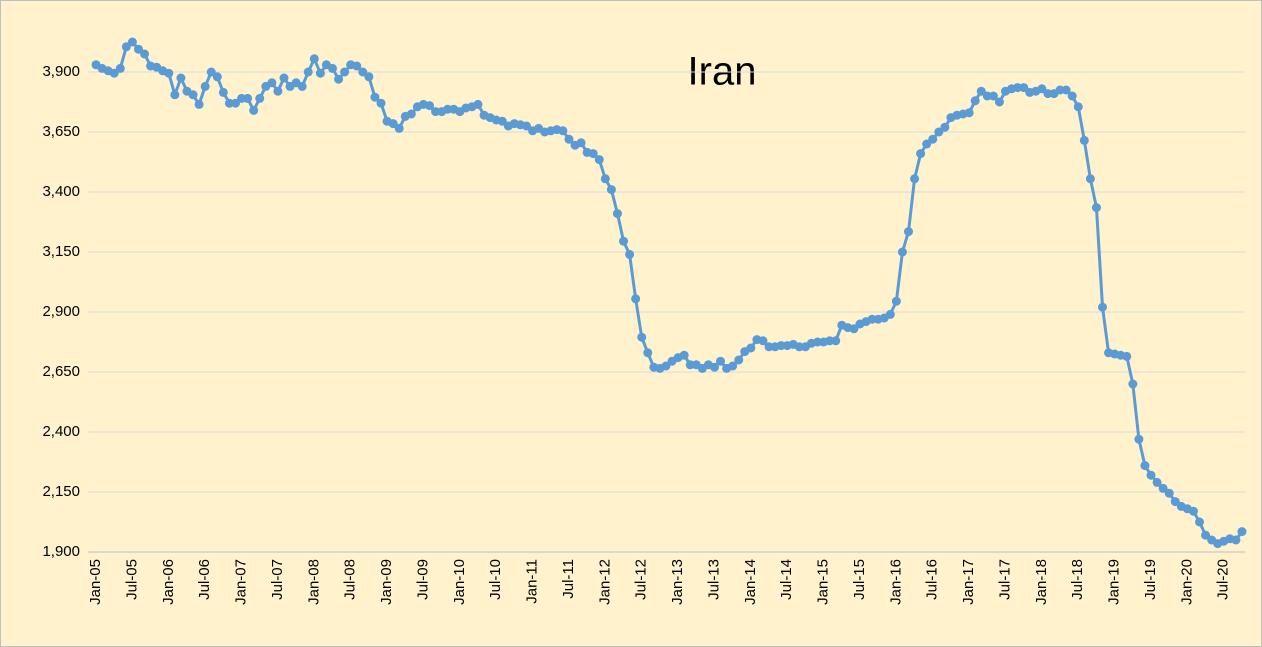 The image size is (1262, 647). I want to click on x-tick-label: Jan-17, so click(968, 582).